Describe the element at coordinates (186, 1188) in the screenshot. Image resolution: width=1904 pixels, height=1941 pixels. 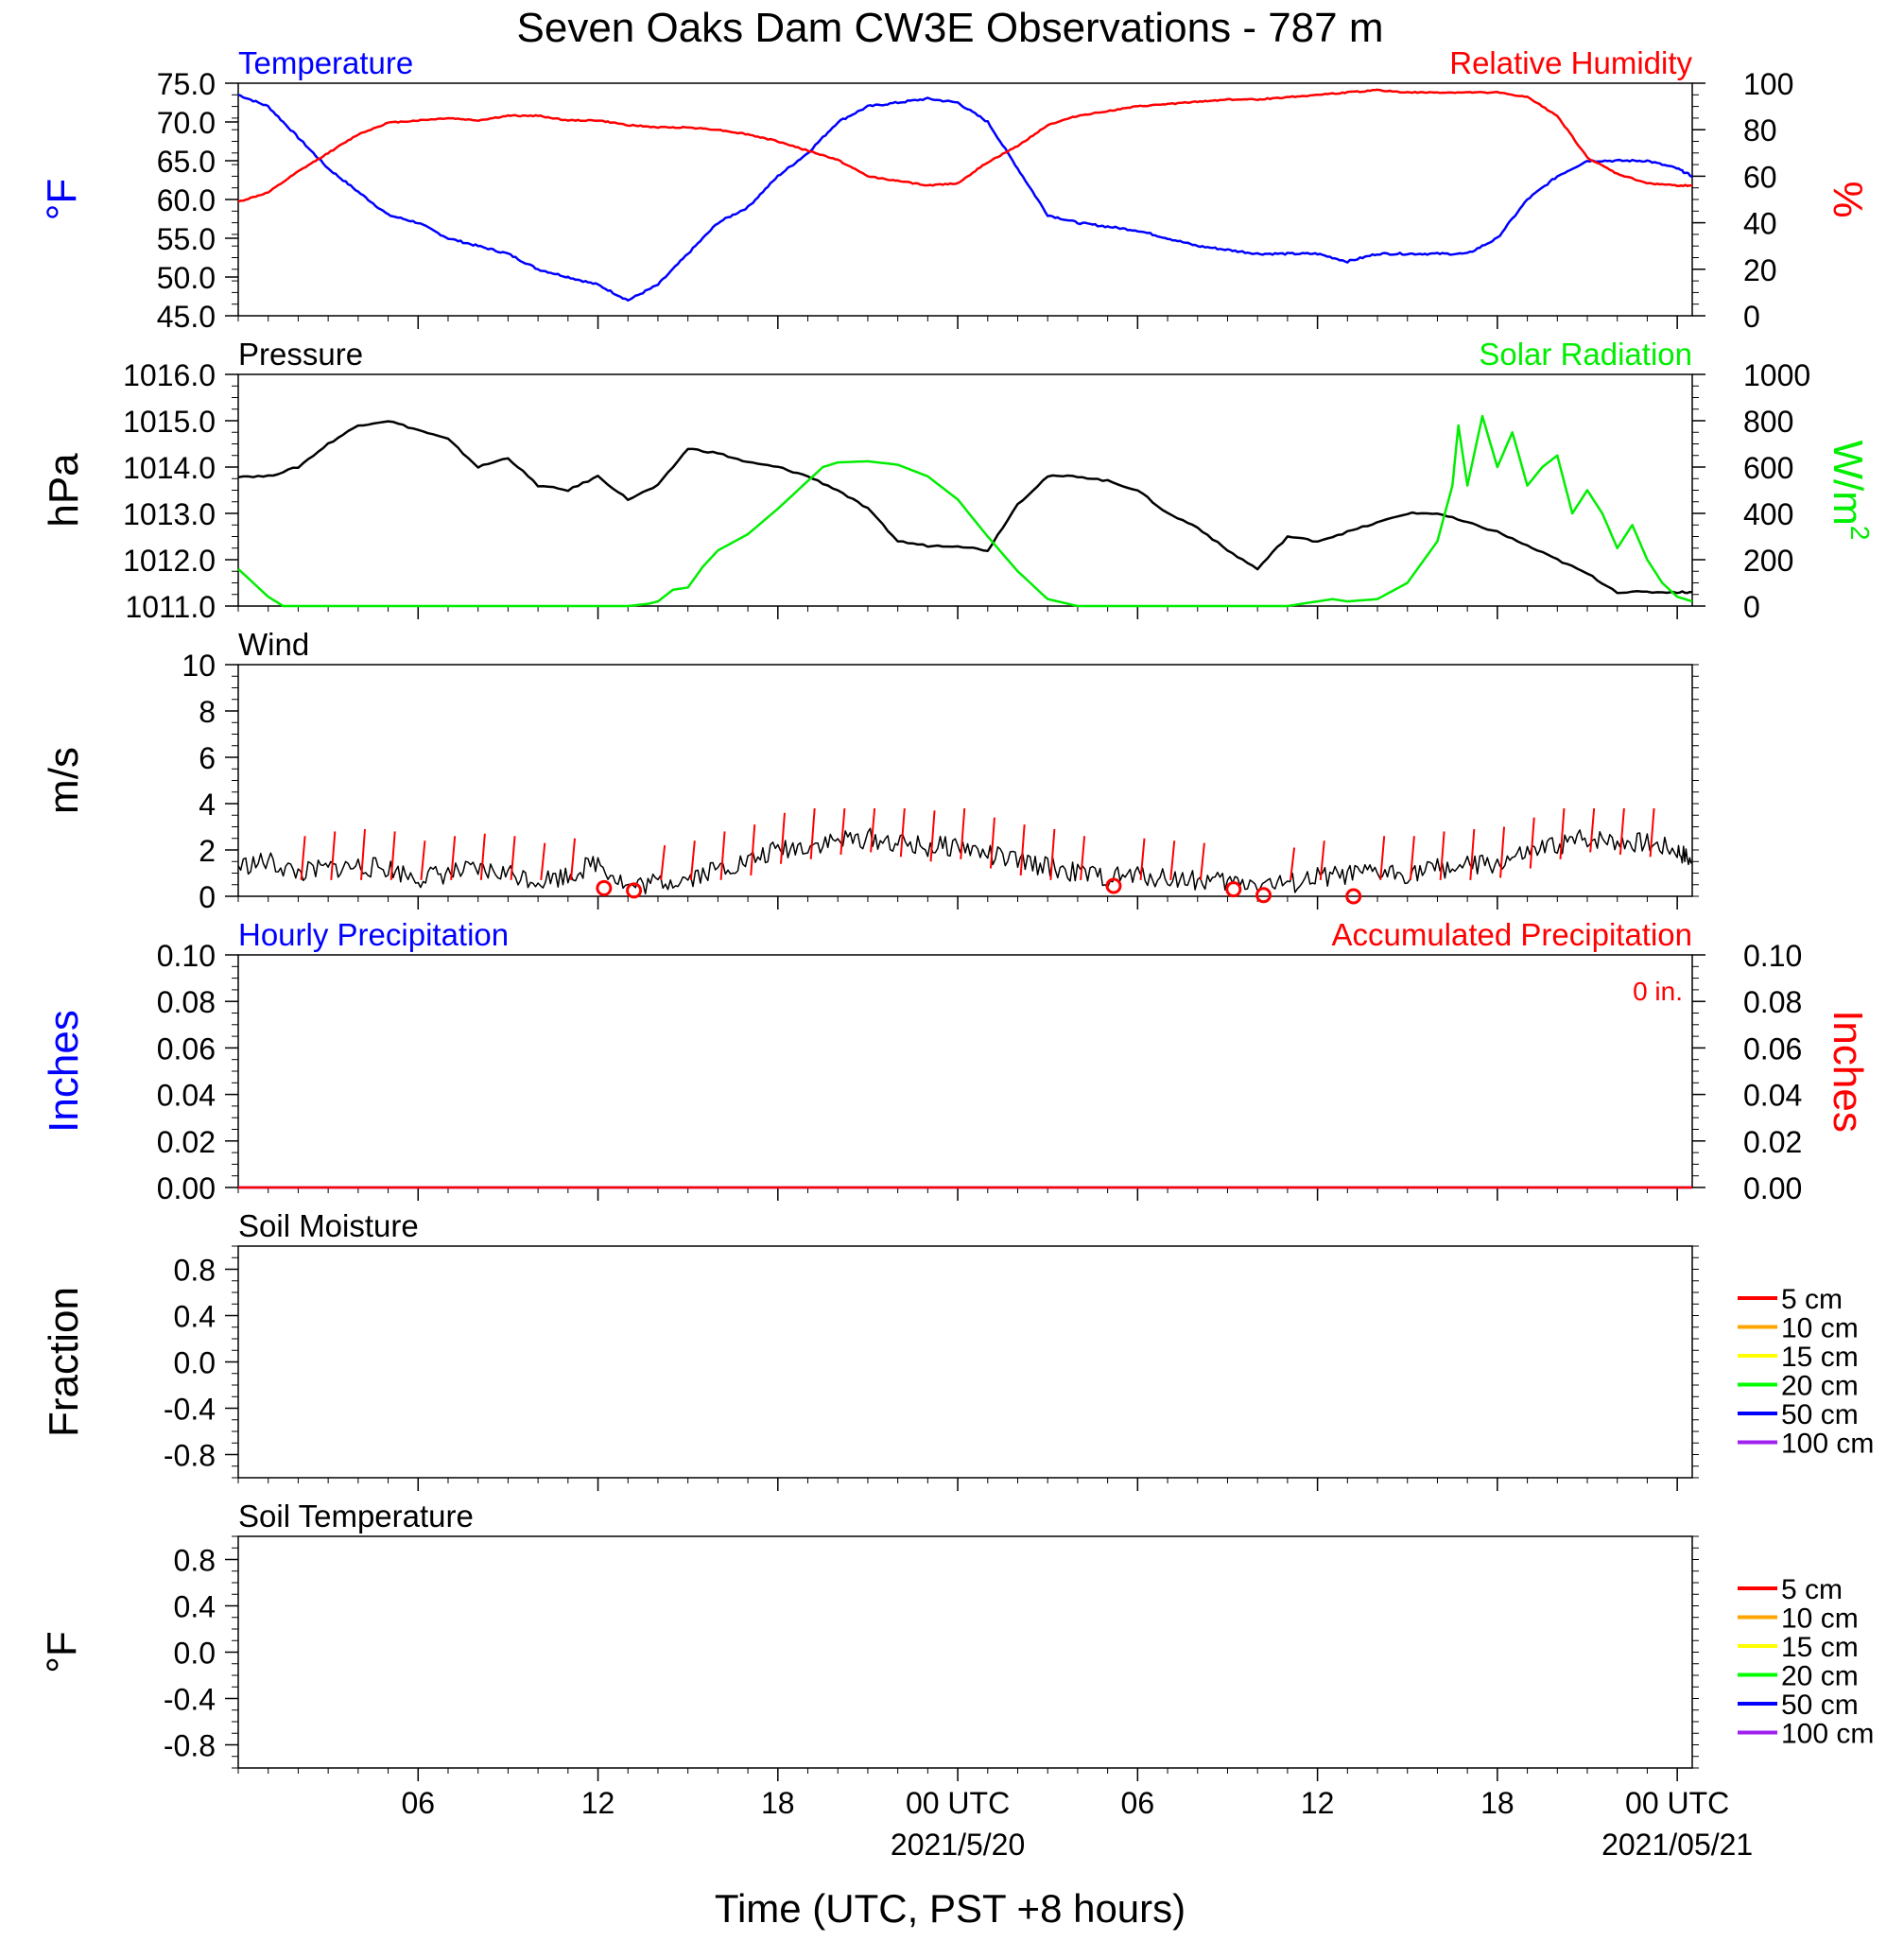
I see `y-tick-label-left: 0.00` at that location.